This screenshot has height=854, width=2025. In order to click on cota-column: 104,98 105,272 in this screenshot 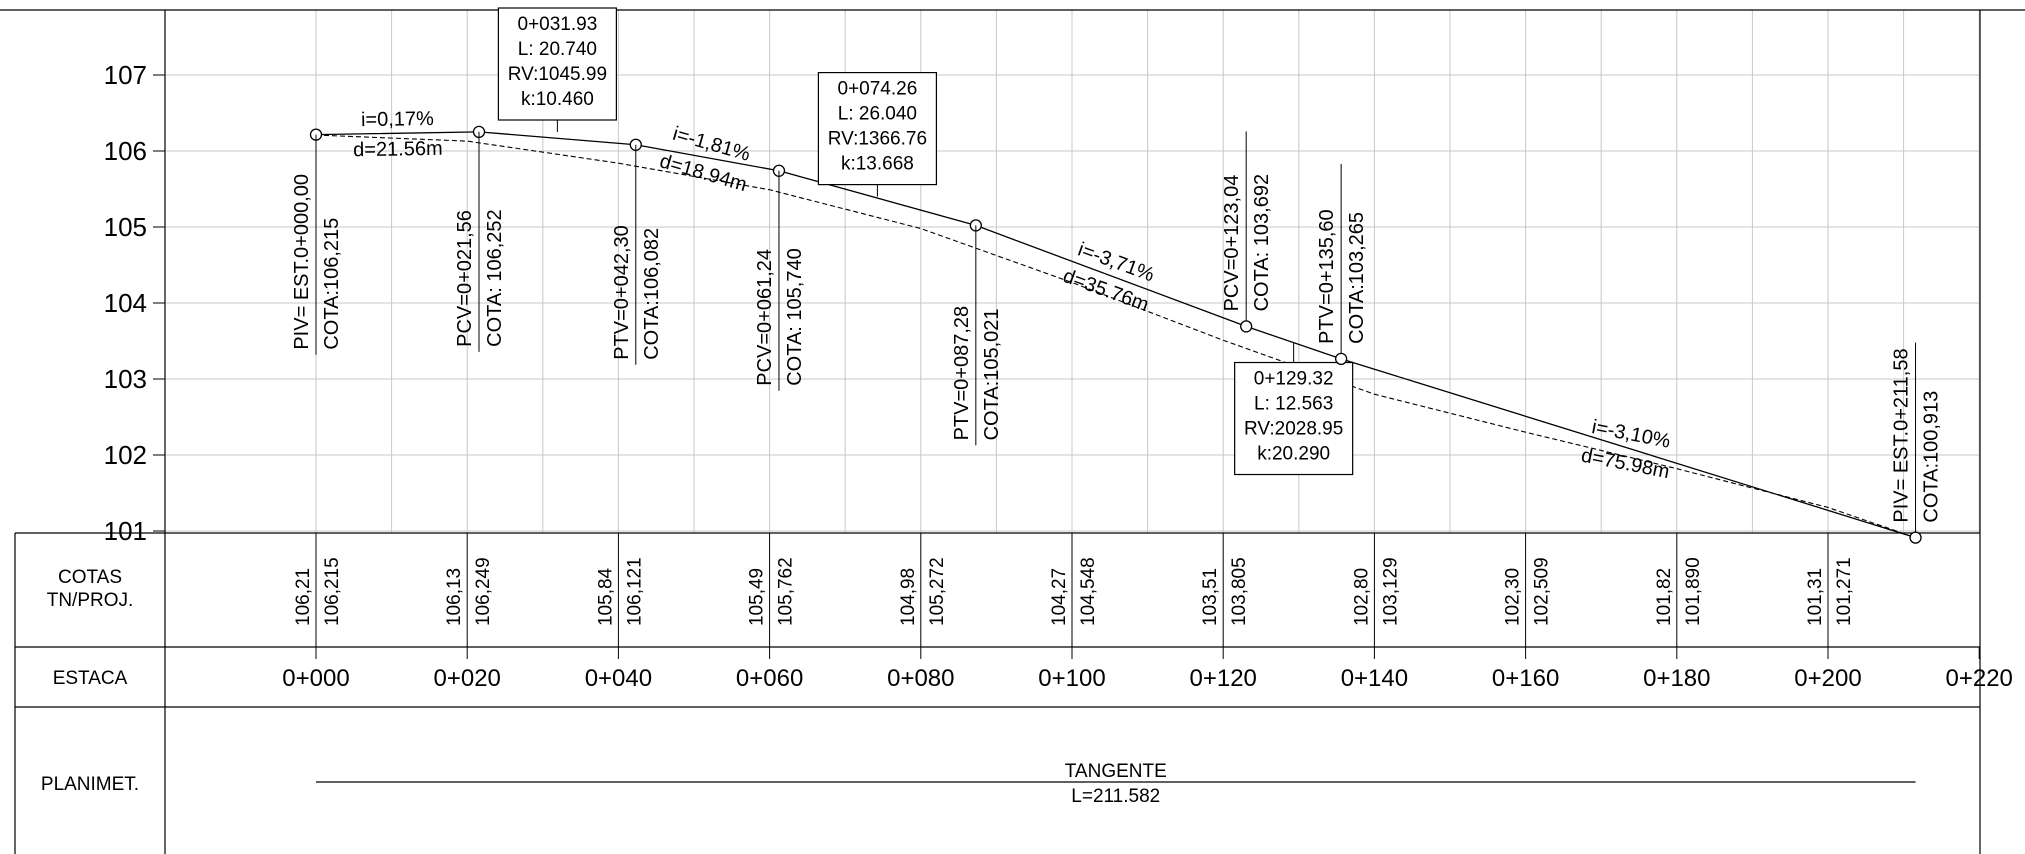, I will do `click(923, 590)`.